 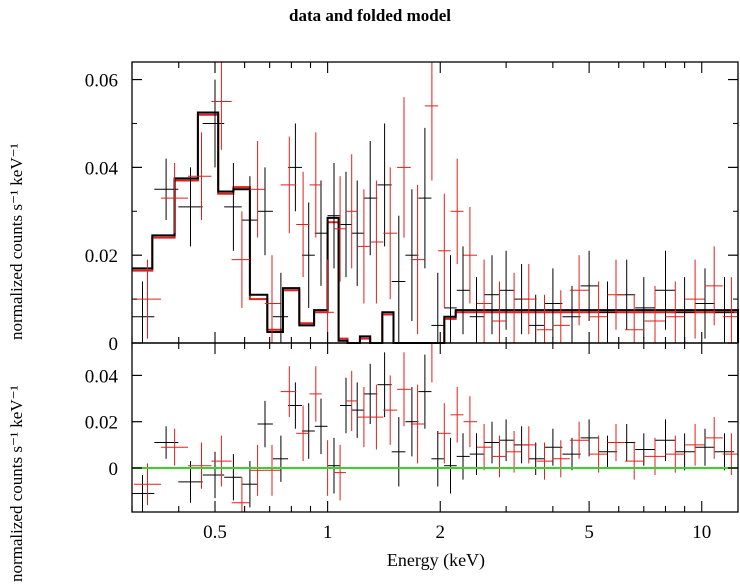 I want to click on top-ytick-label: 0, so click(x=114, y=344).